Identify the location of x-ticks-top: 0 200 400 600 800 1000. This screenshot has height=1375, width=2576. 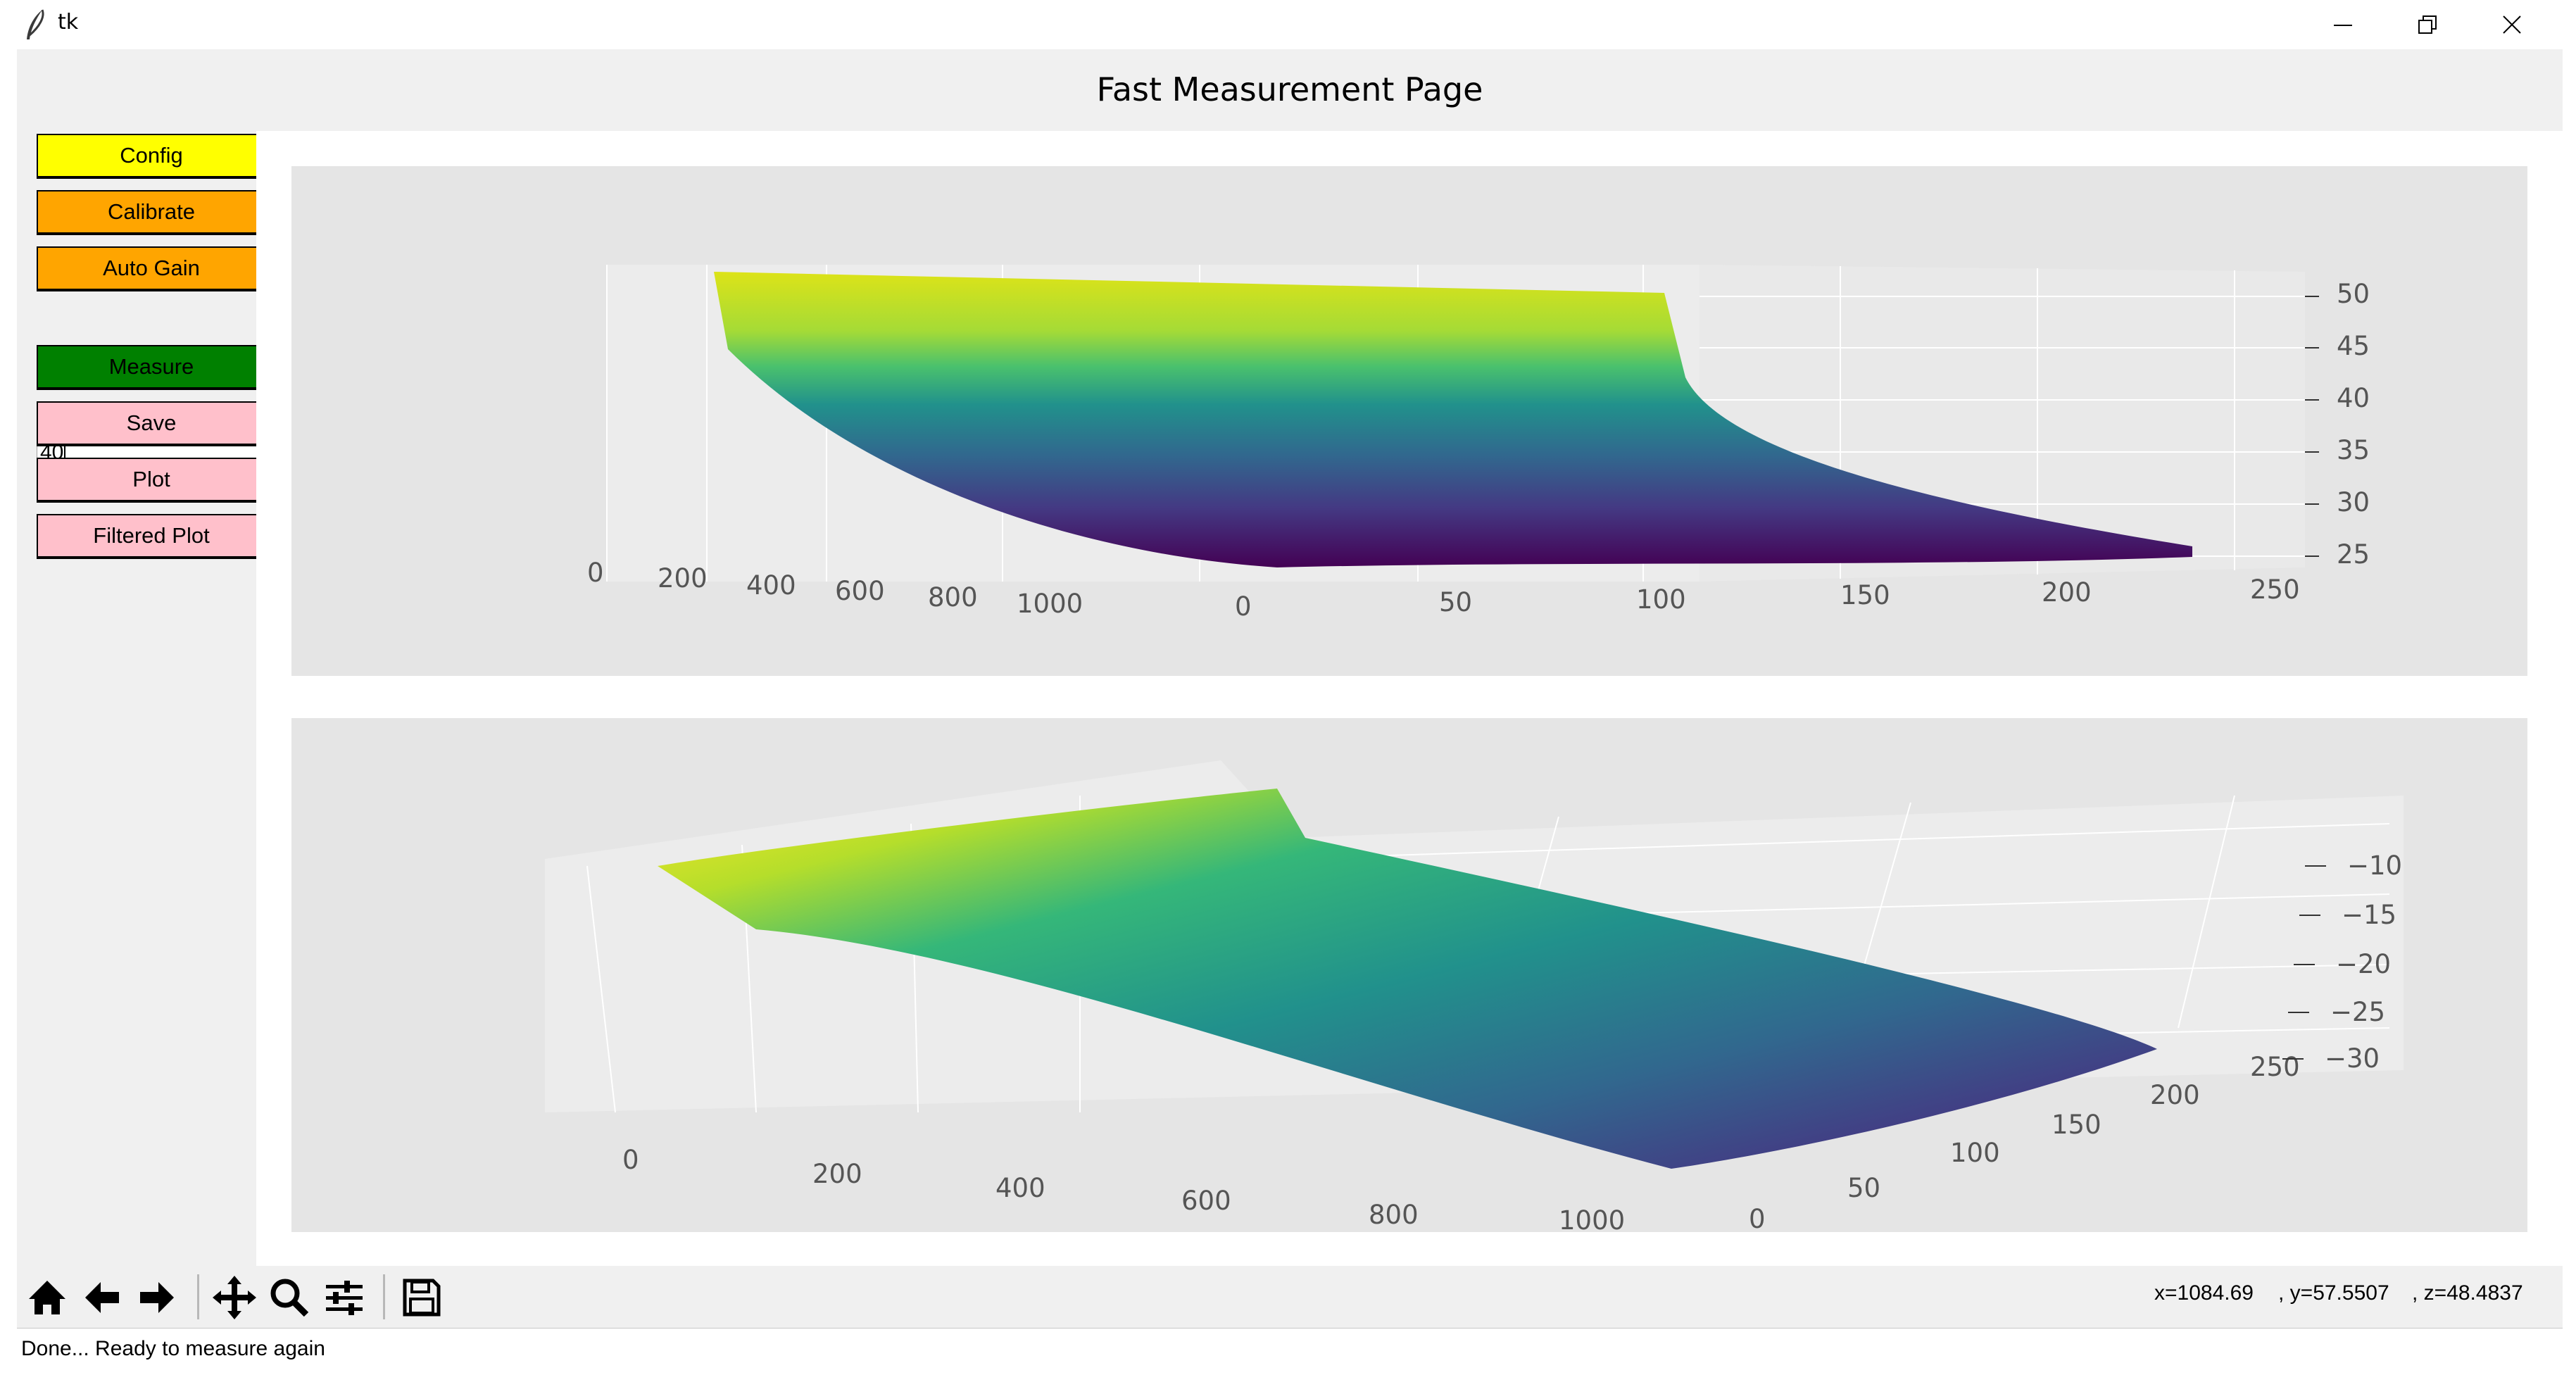
(835, 588).